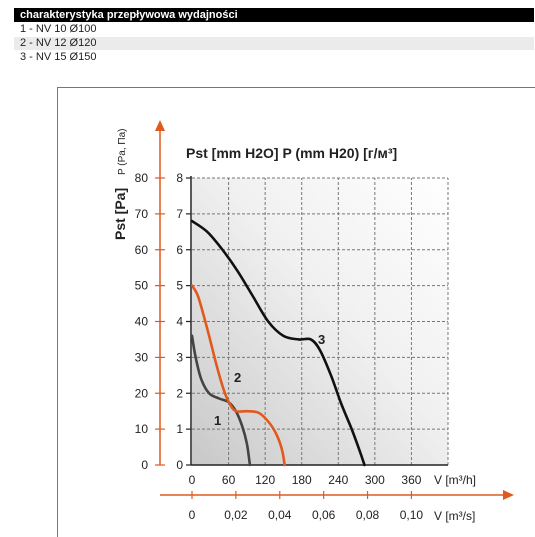 This screenshot has height=537, width=535. I want to click on x2-tick-label: 0,10, so click(412, 515).